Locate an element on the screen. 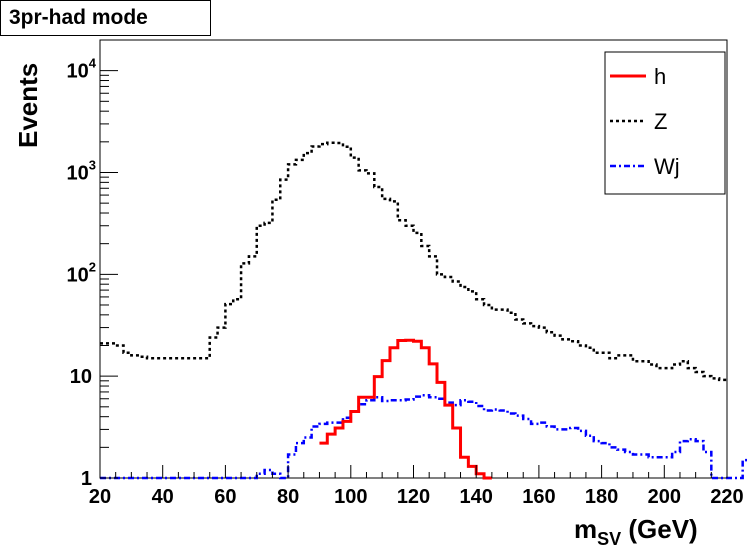 The height and width of the screenshot is (547, 747). y-tick-label: 10² is located at coordinates (81, 272).